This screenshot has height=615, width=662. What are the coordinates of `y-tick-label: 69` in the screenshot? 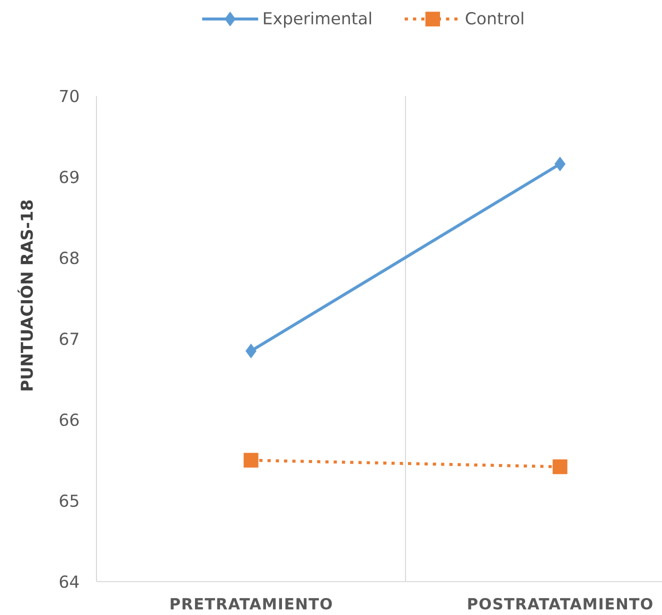 It's located at (69, 177).